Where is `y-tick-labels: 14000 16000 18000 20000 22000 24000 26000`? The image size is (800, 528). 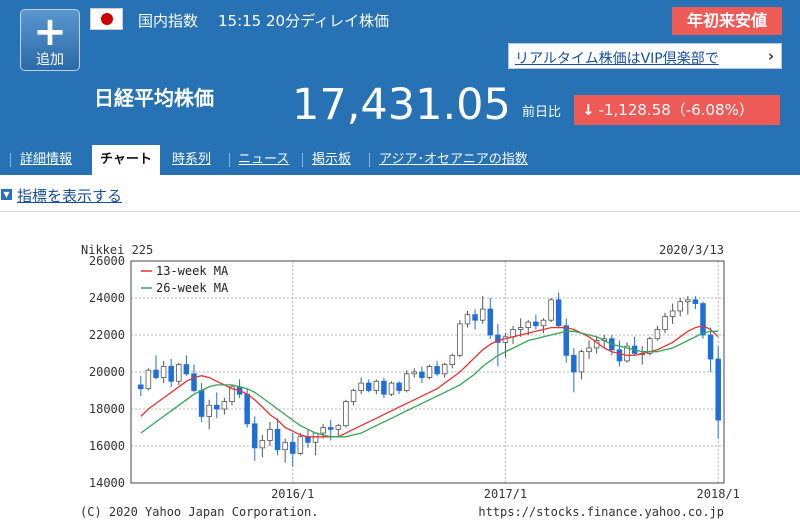 y-tick-labels: 14000 16000 18000 20000 22000 24000 26000 is located at coordinates (107, 372).